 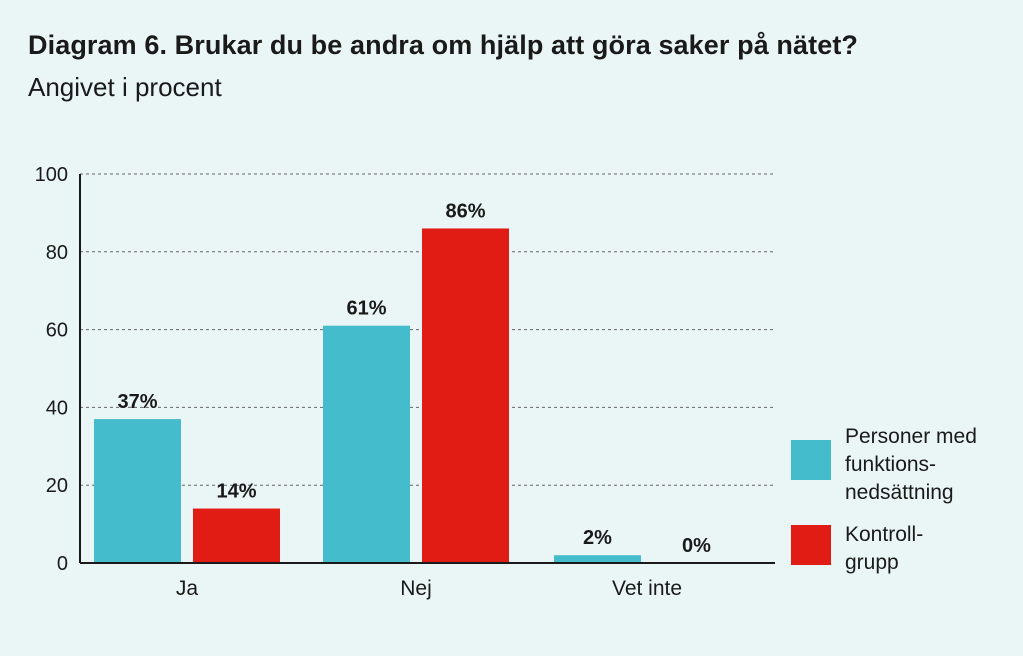 What do you see at coordinates (696, 546) in the screenshot?
I see `data-label: 0%` at bounding box center [696, 546].